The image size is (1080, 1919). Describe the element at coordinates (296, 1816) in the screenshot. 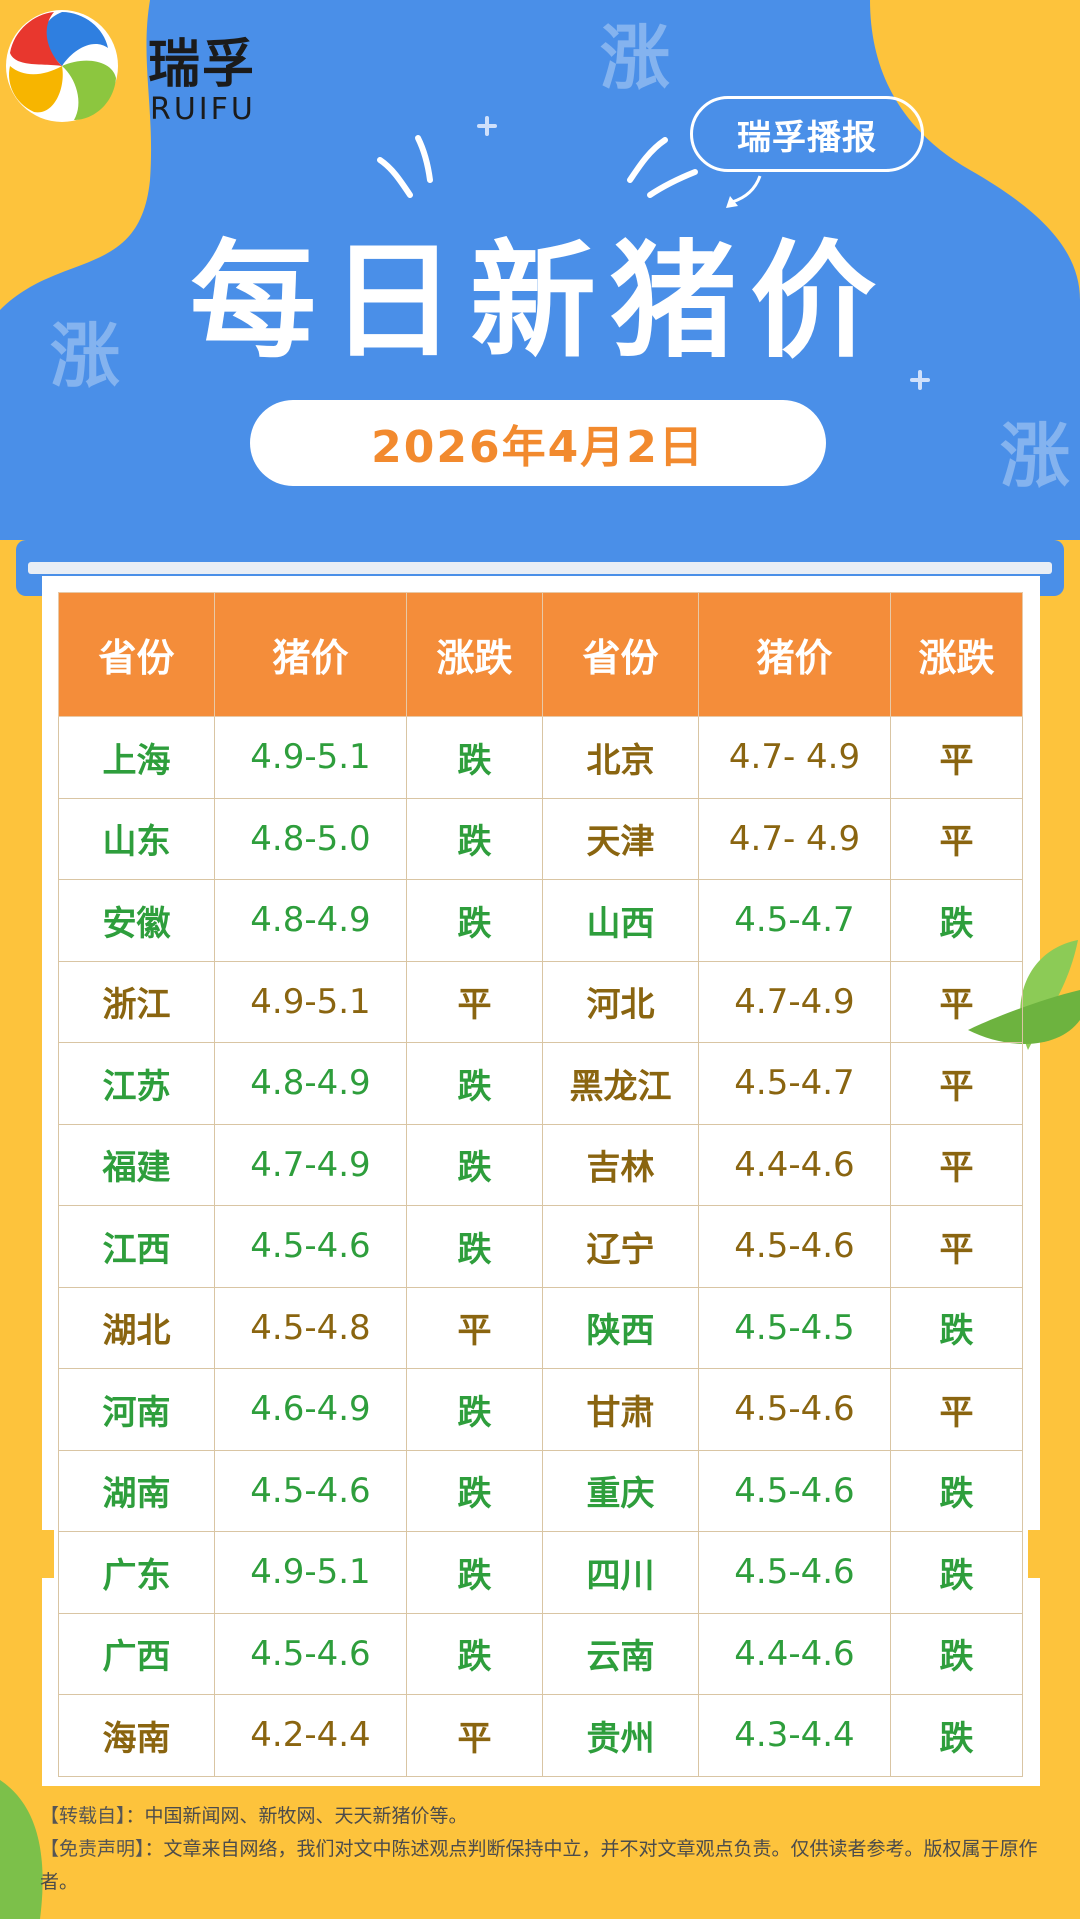

I see `source-text: ：中国新闻网、新牧网、天天新猪价等。` at that location.